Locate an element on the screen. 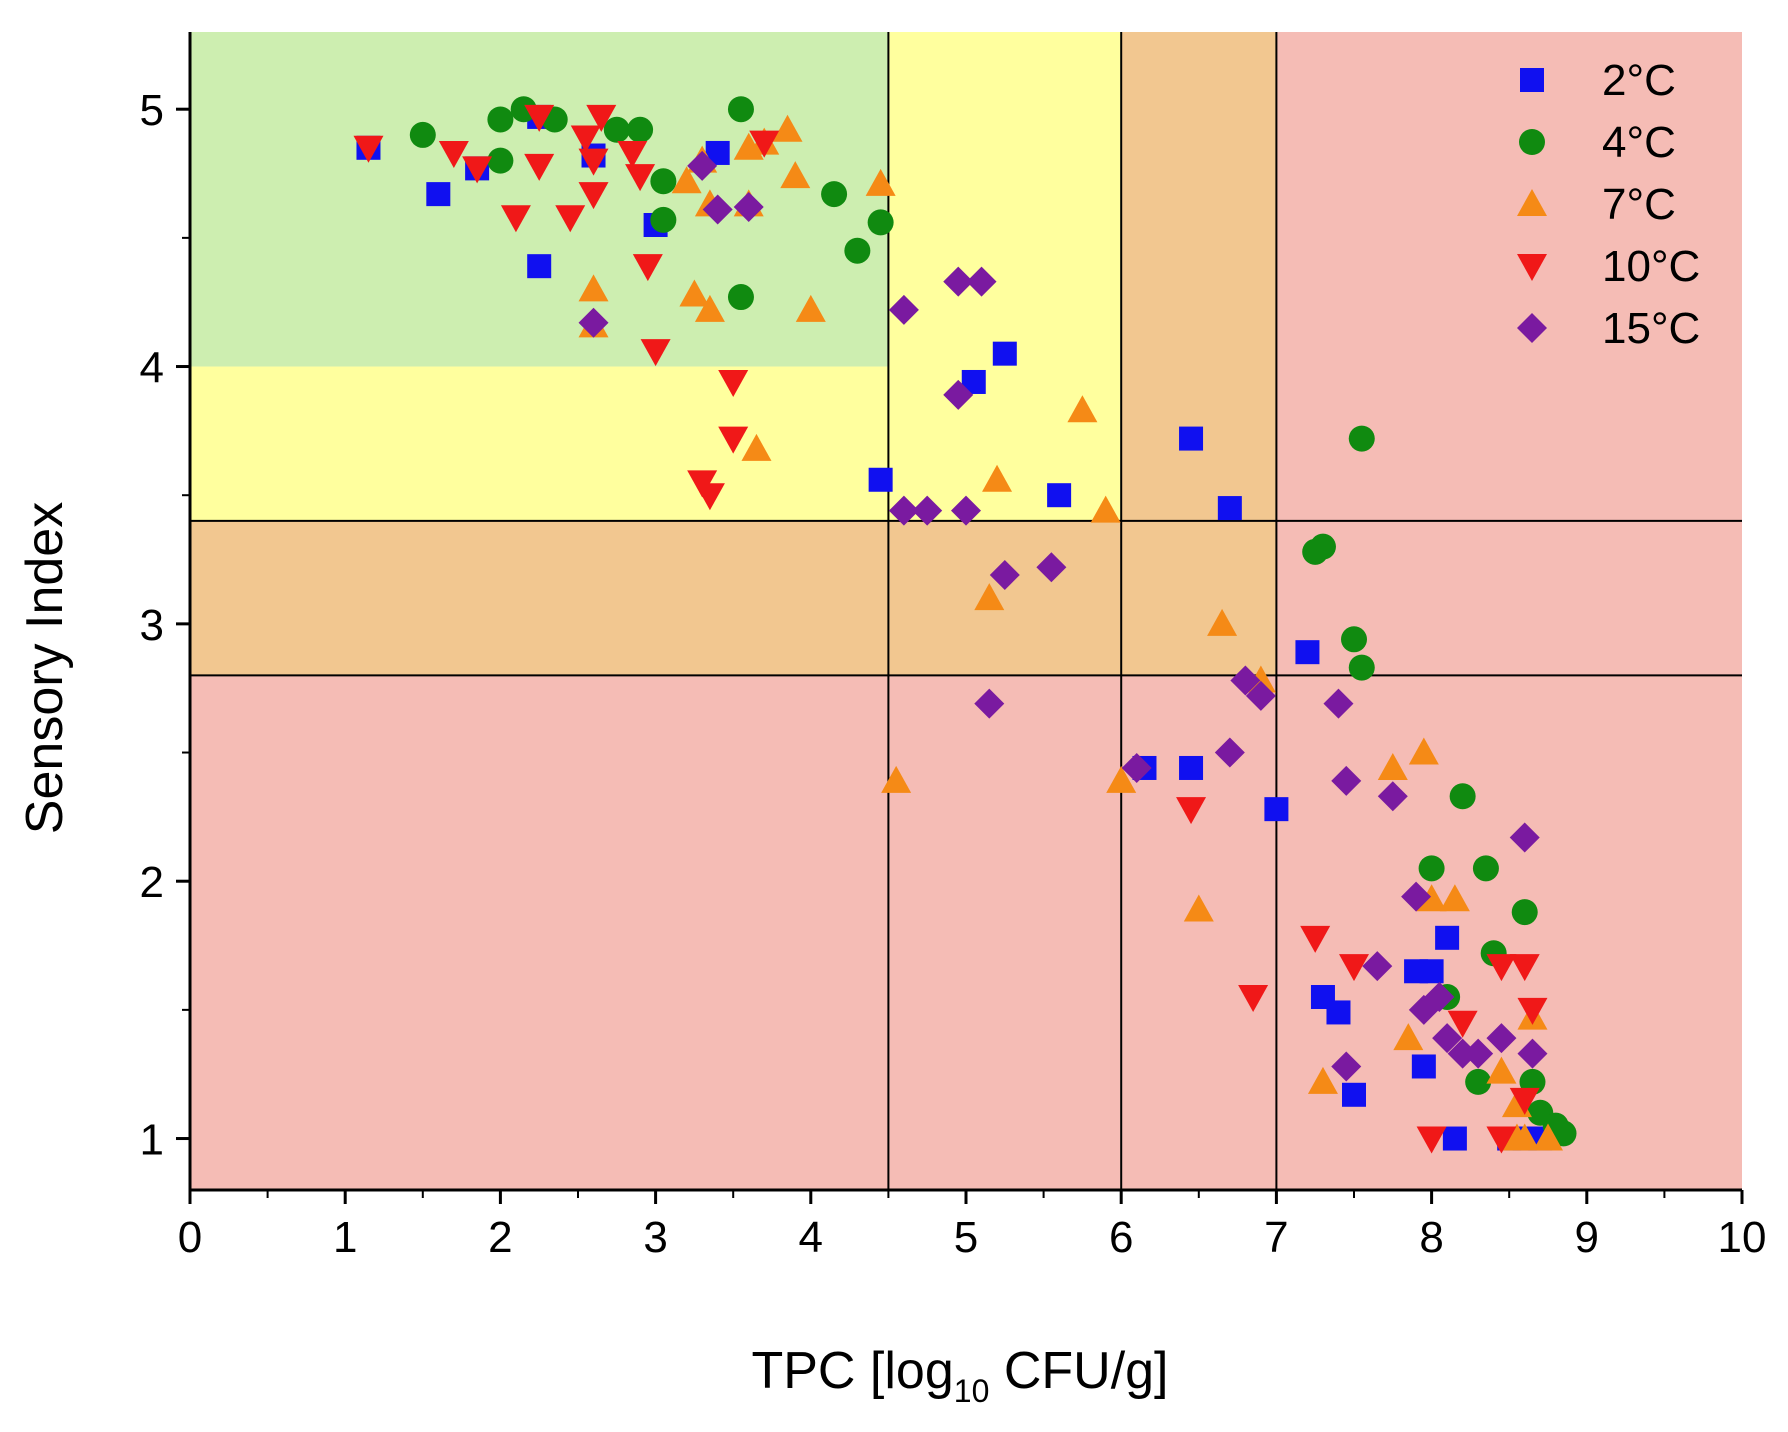  y-tick-label-3: 4 is located at coordinates (152, 368).